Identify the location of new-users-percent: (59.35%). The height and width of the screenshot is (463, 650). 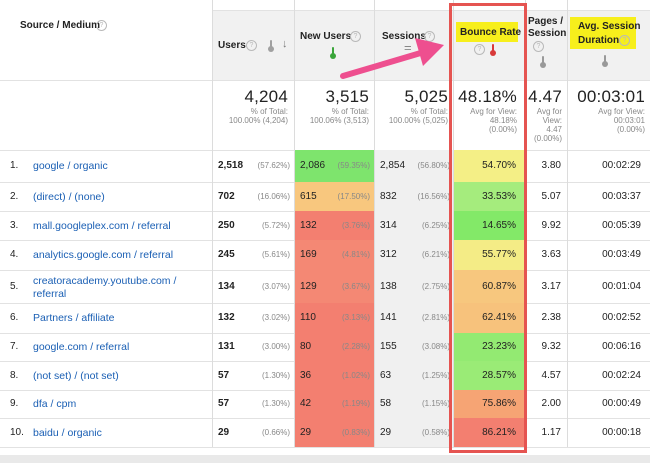
(353, 165).